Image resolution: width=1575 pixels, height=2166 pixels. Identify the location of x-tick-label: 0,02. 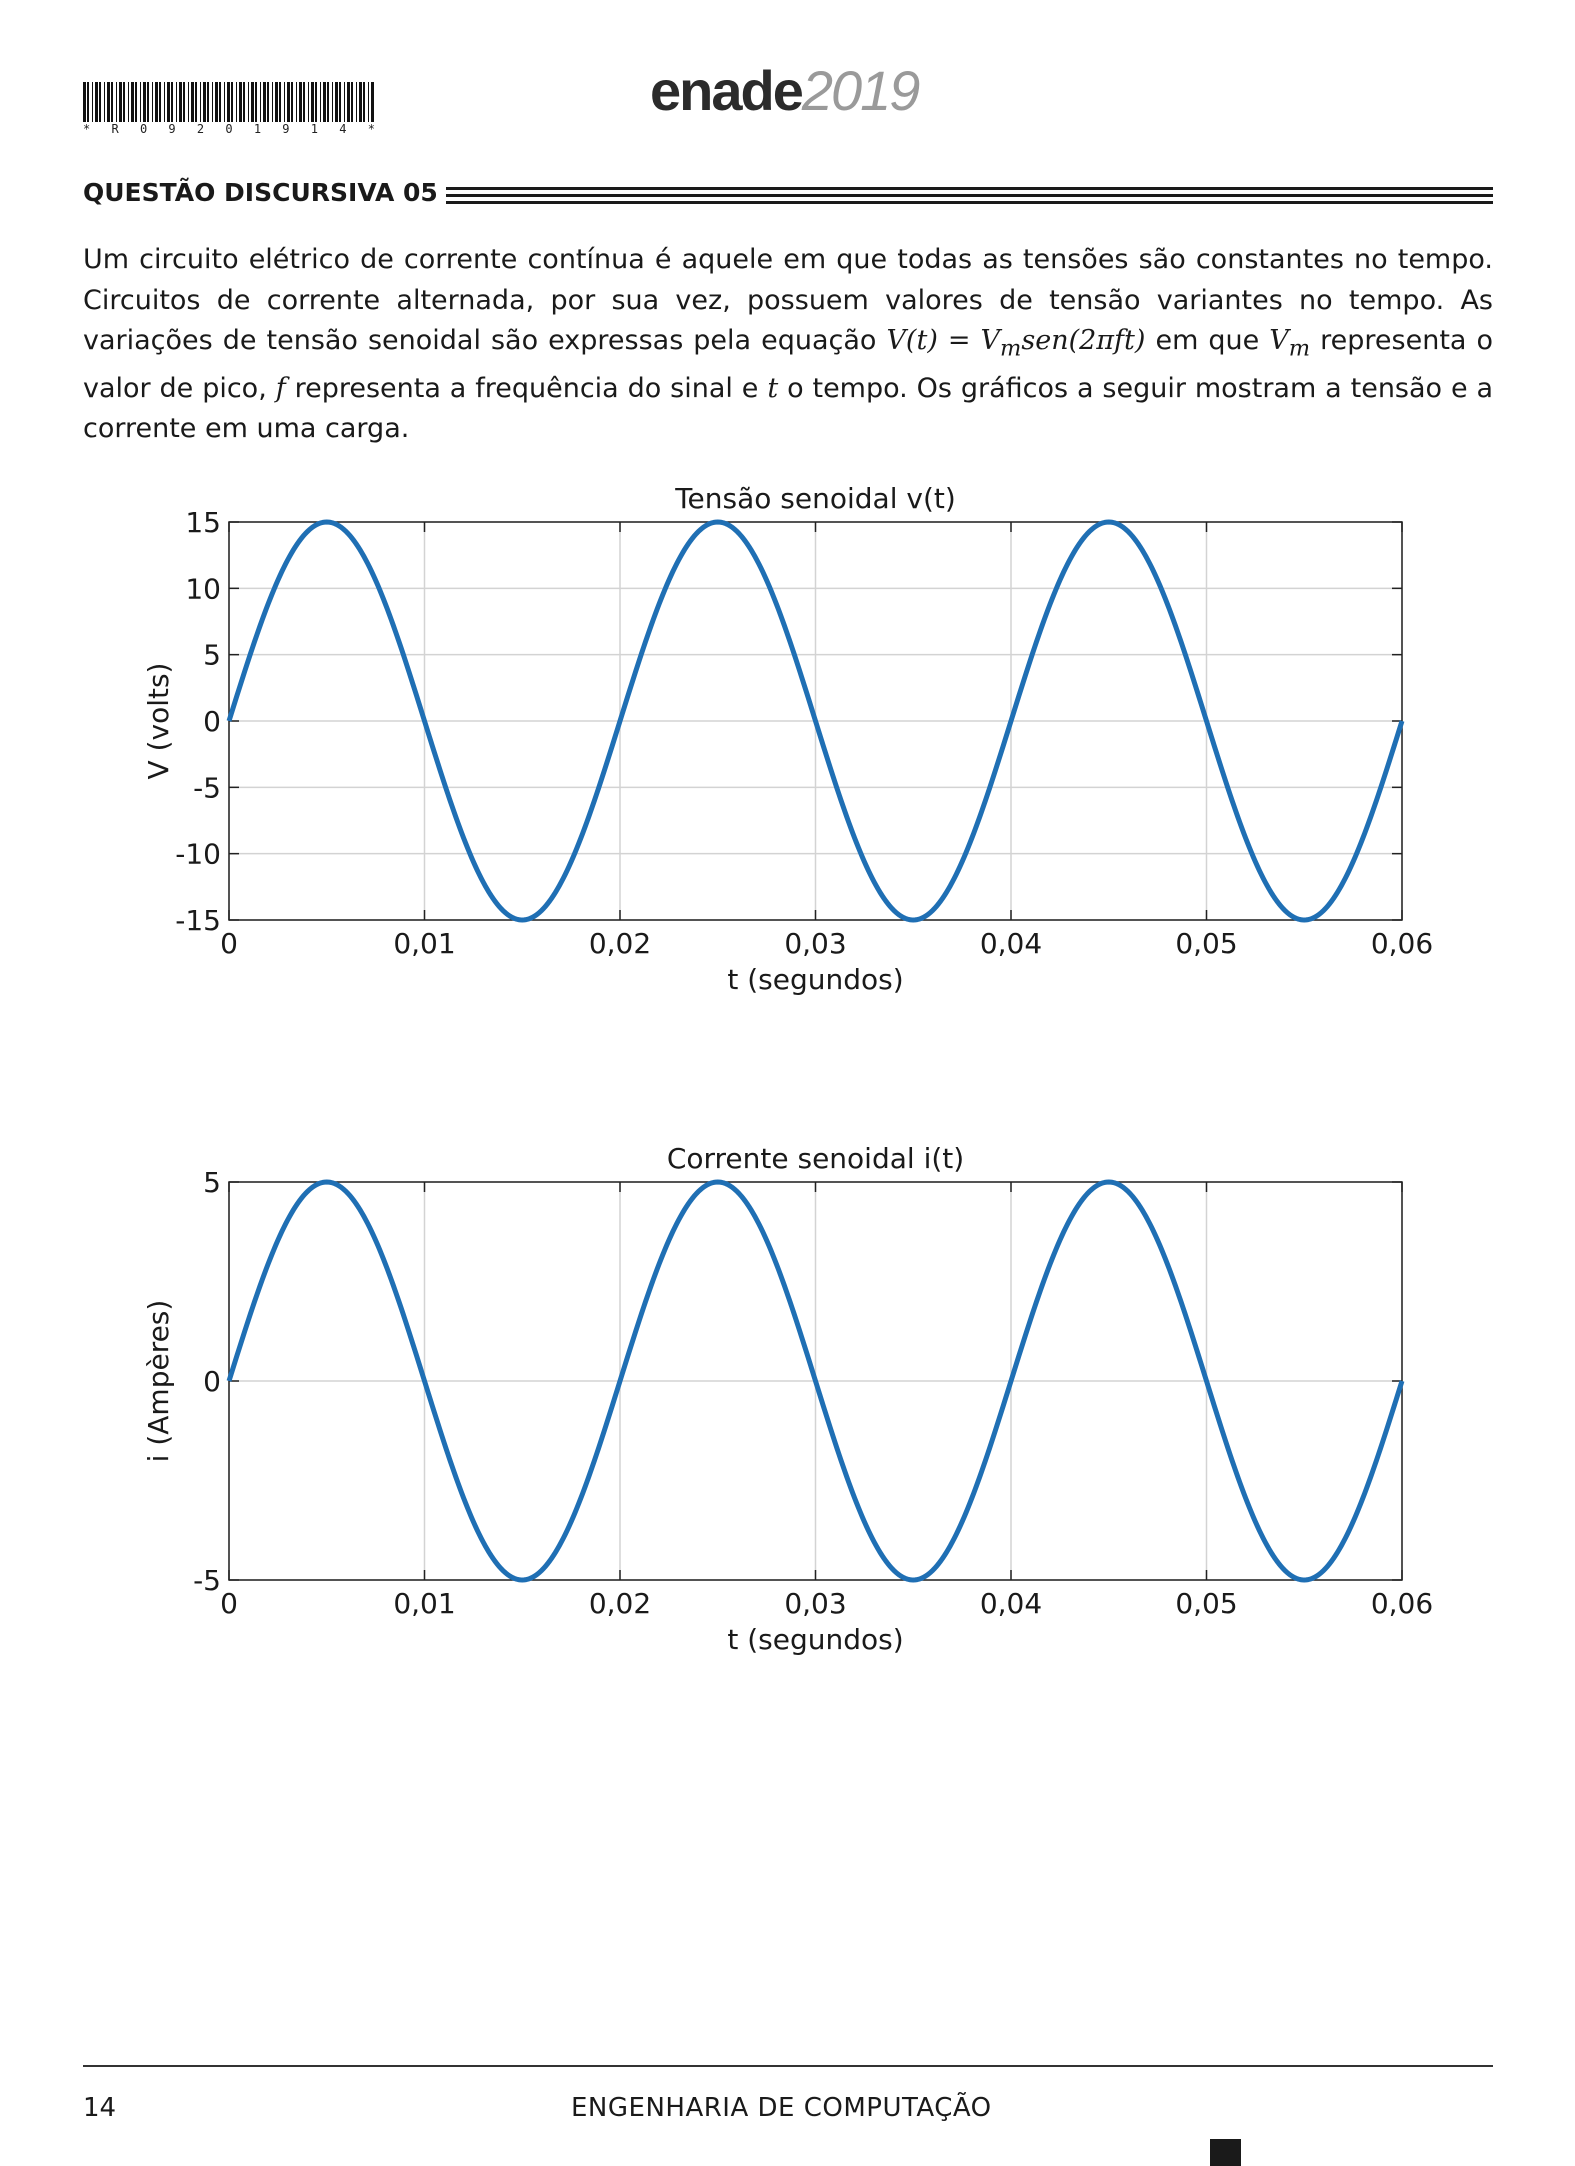
(620, 943).